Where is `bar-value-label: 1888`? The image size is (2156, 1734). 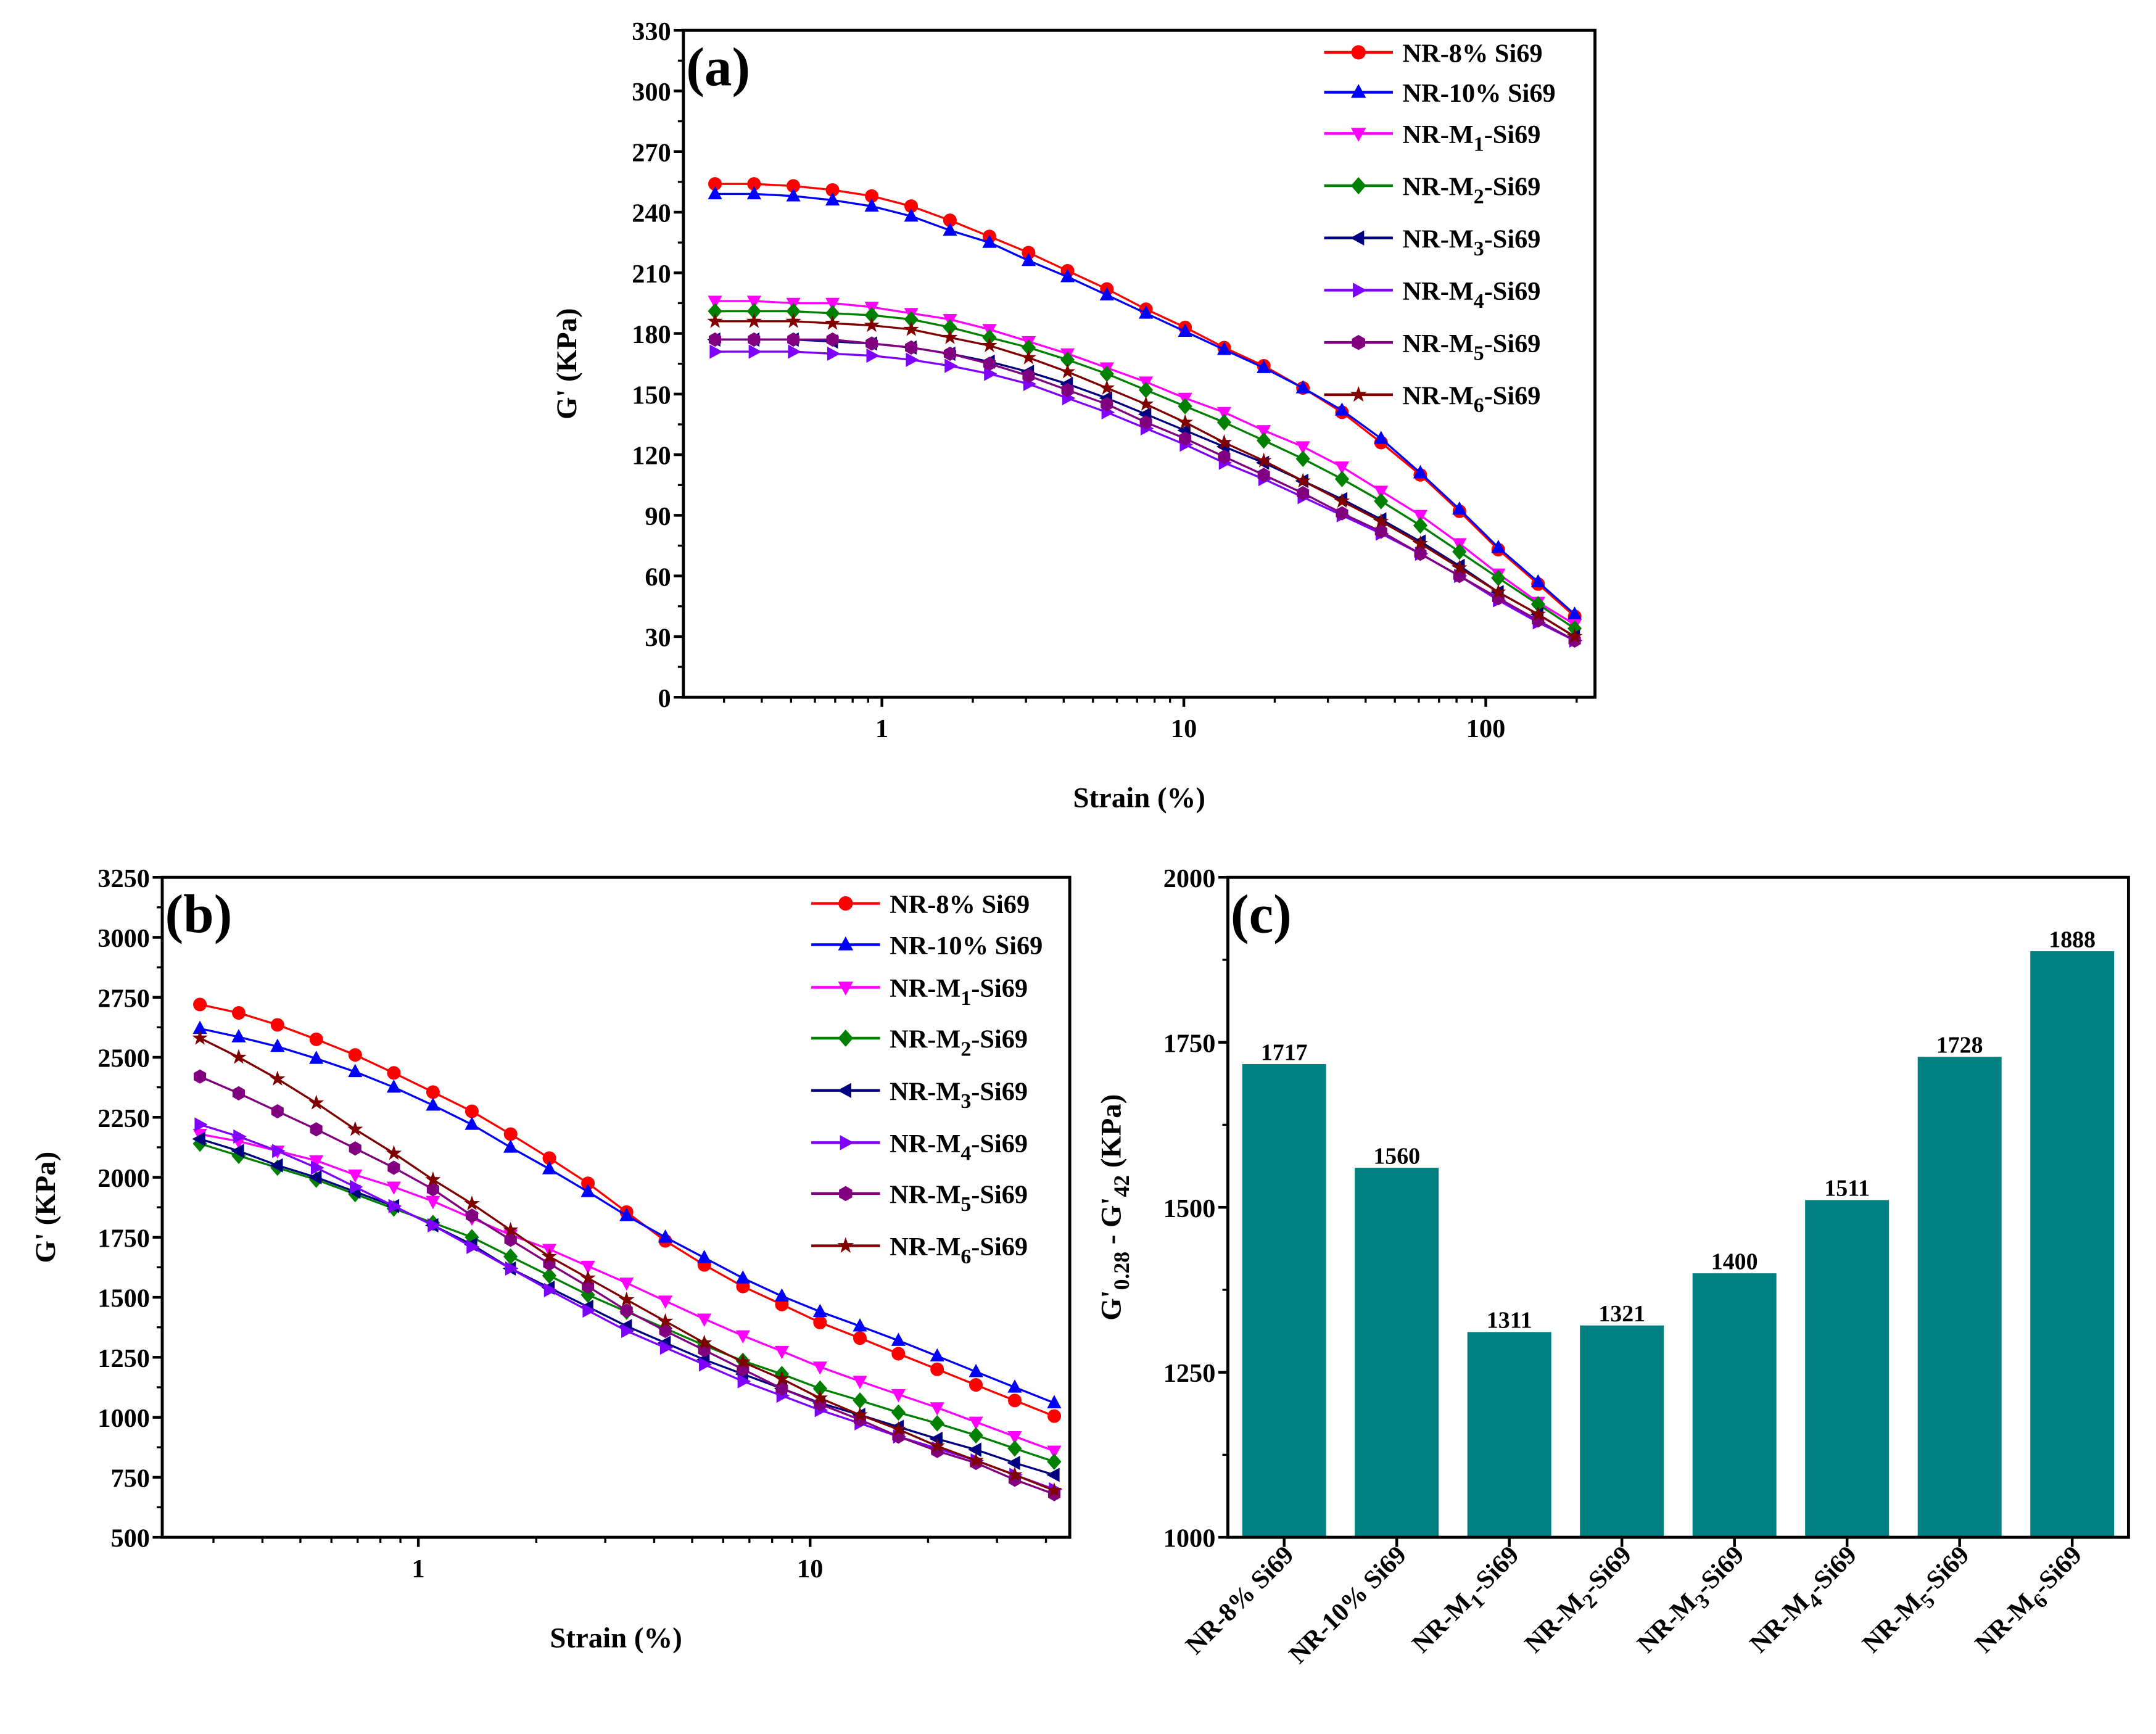 bar-value-label: 1888 is located at coordinates (2072, 939).